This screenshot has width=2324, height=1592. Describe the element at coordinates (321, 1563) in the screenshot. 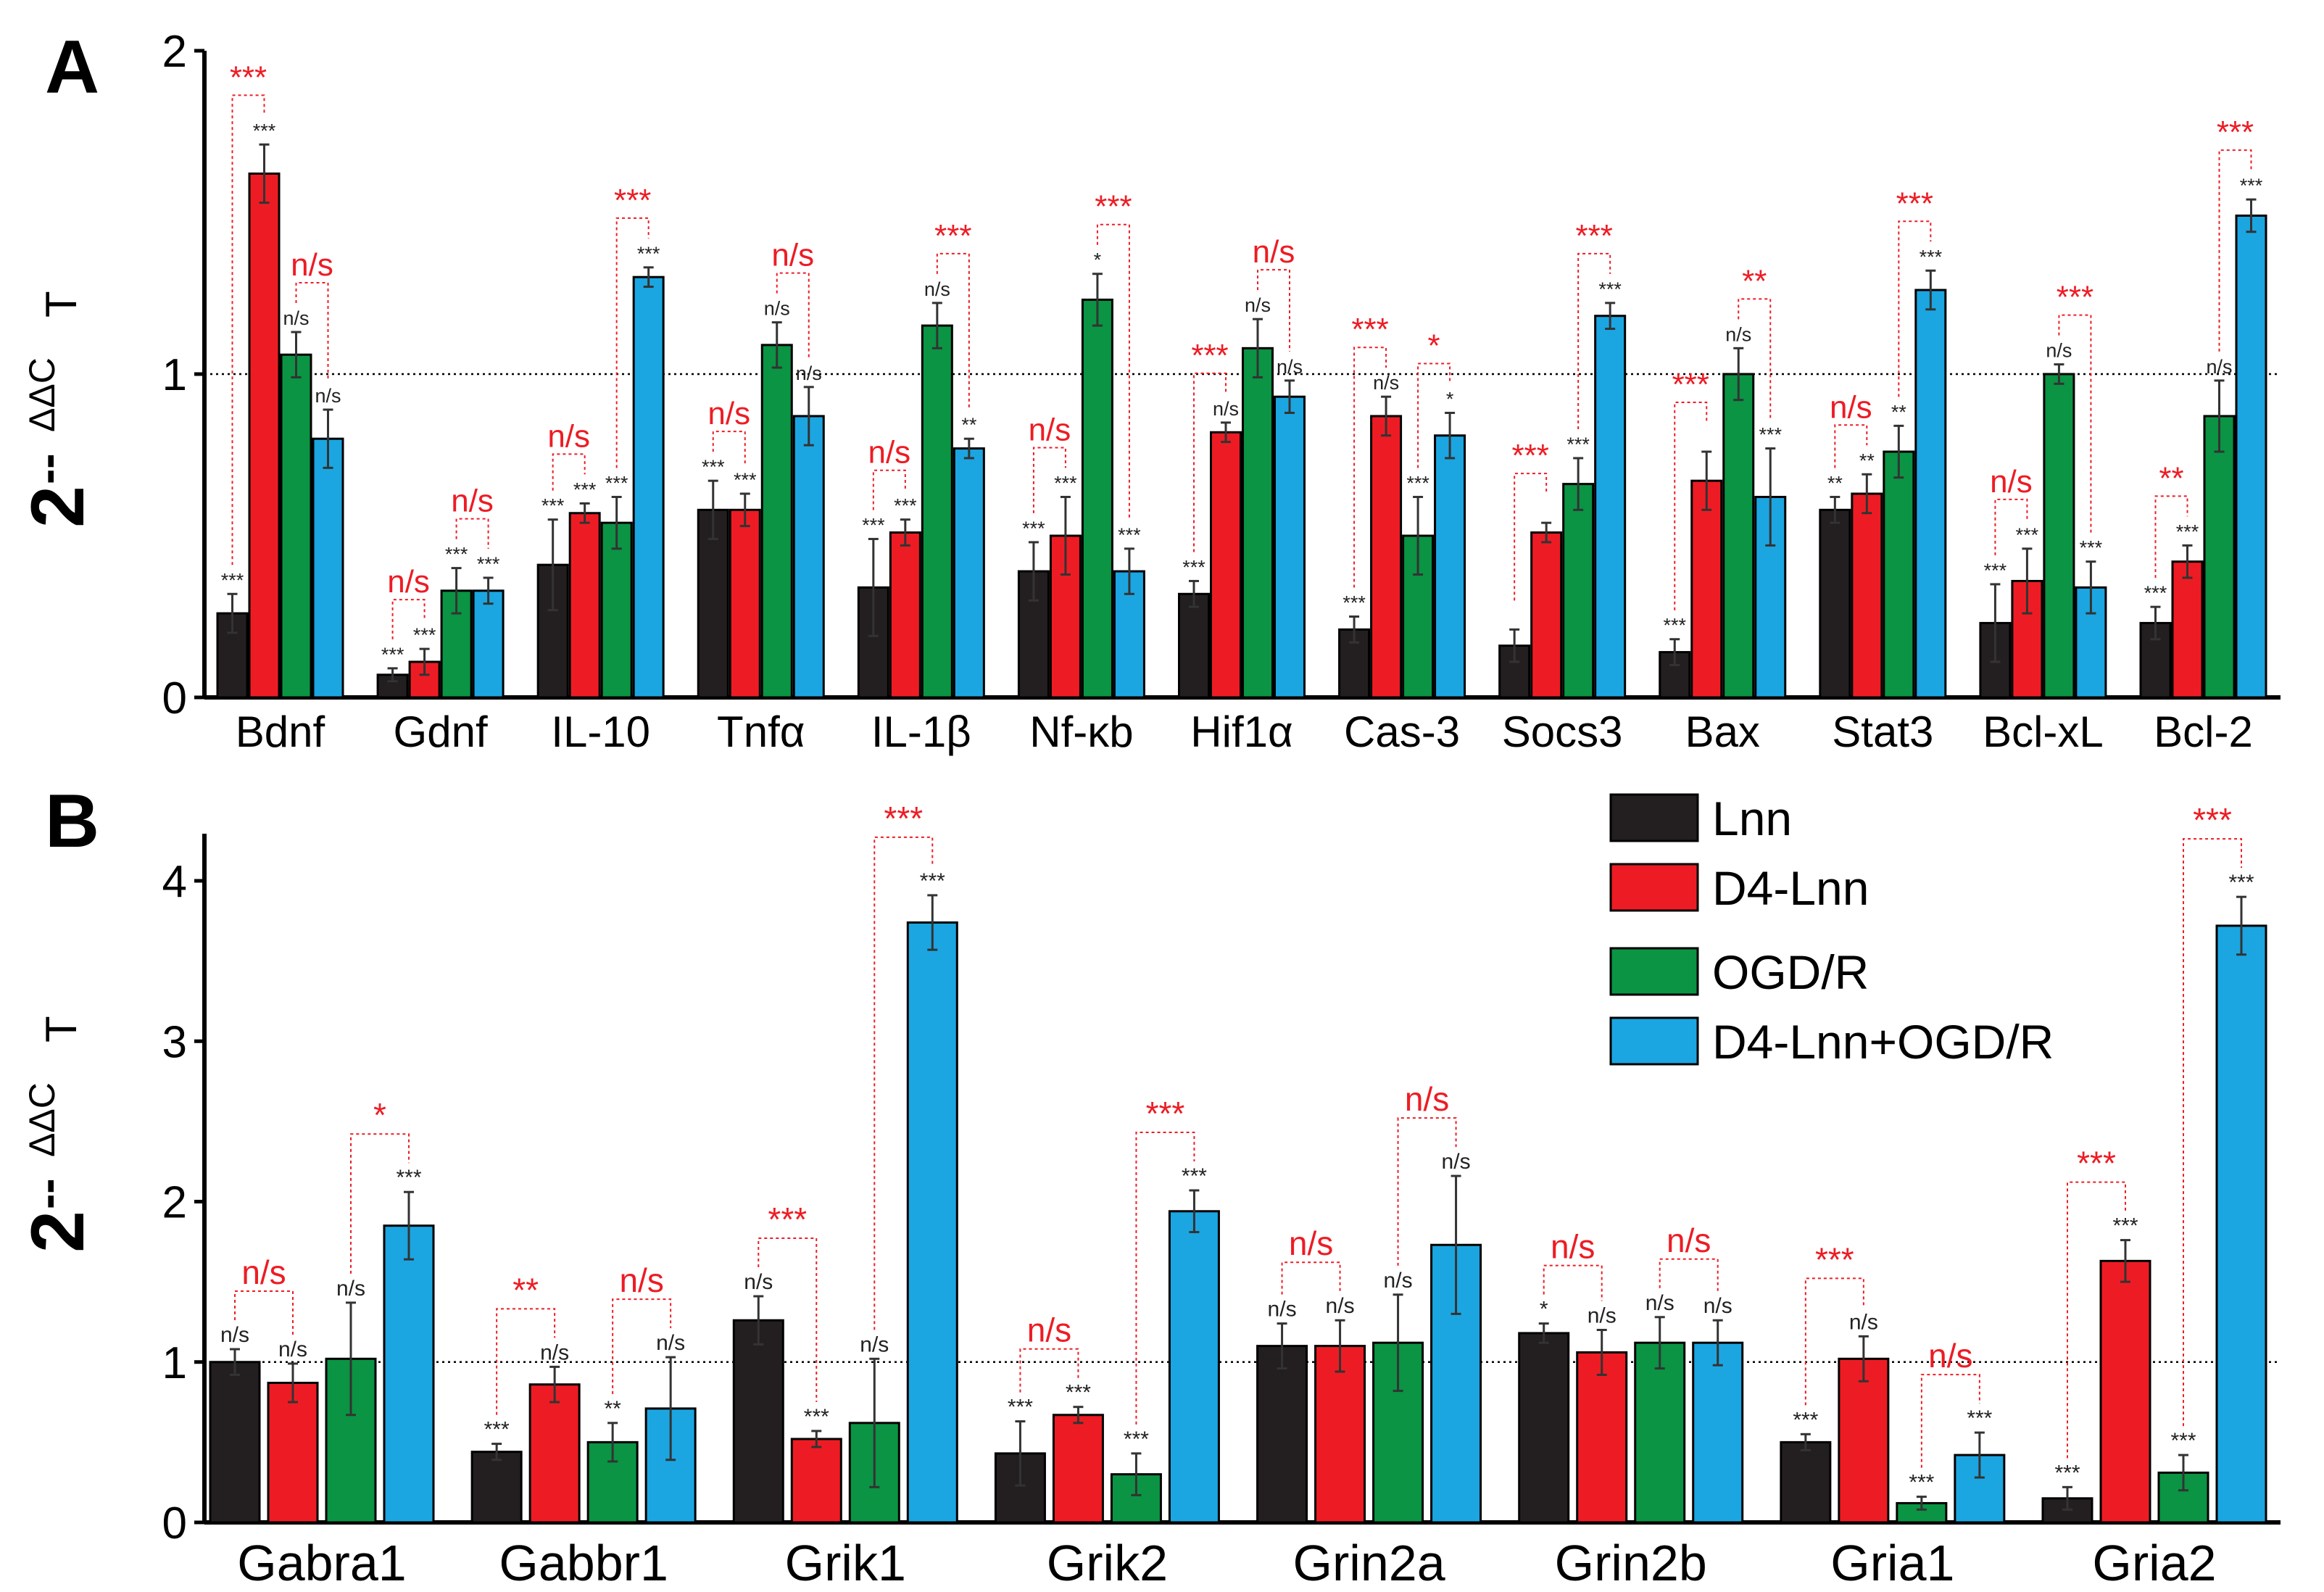

I see `category-label: Gabra1` at that location.